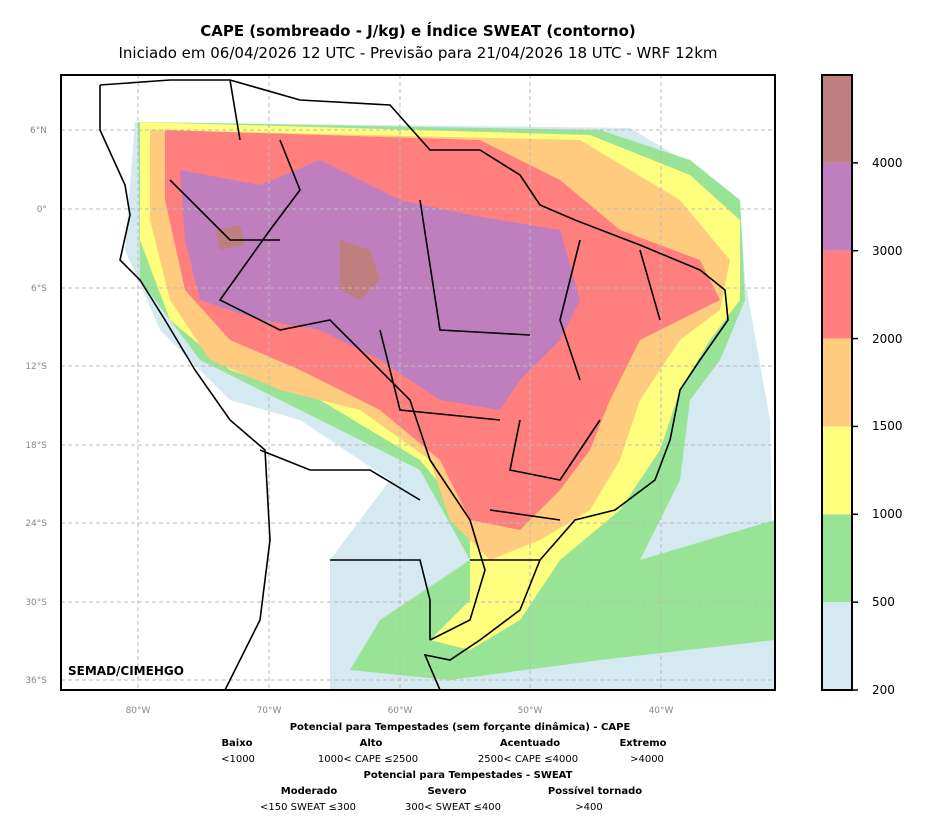  What do you see at coordinates (595, 791) in the screenshot?
I see `sweat-level-name: Possível tornado` at bounding box center [595, 791].